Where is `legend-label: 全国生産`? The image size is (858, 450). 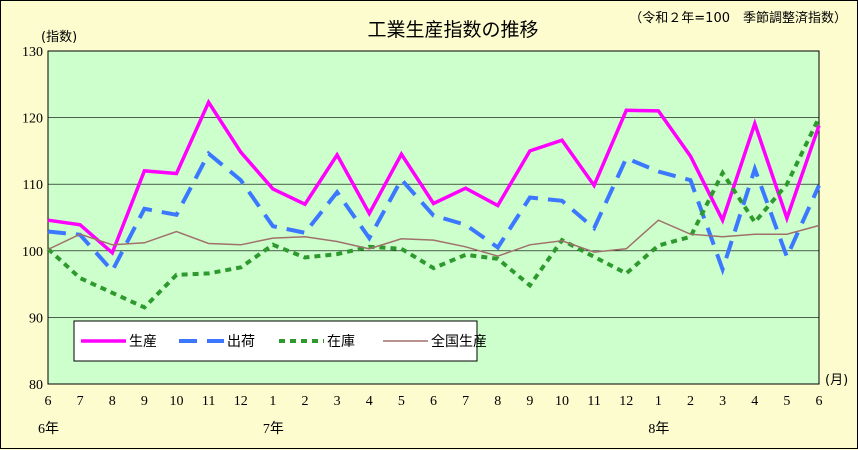
legend-label: 全国生産 is located at coordinates (459, 341).